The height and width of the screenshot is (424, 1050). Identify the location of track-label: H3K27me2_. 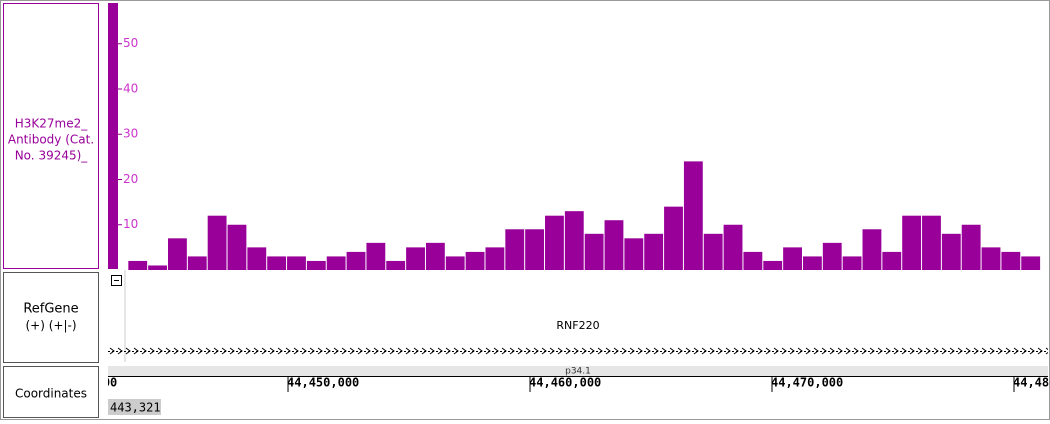
(52, 124).